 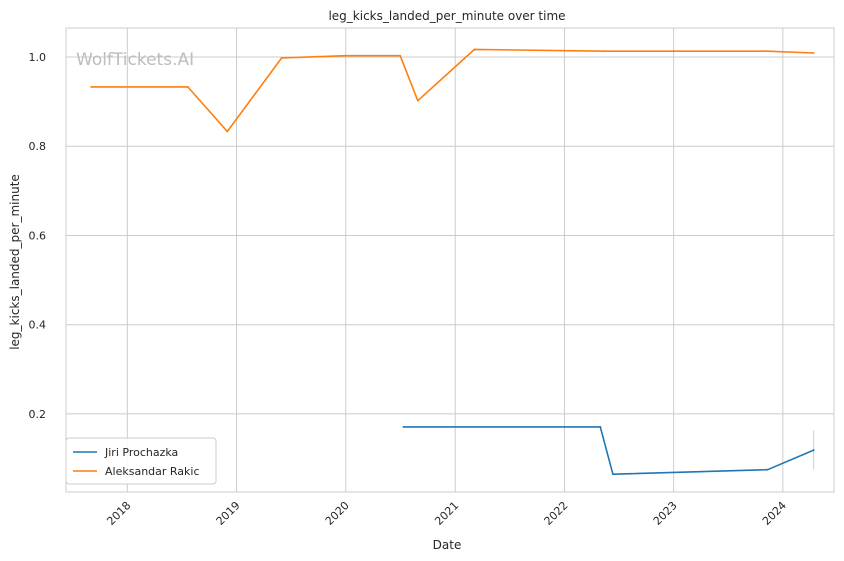 What do you see at coordinates (135, 60) in the screenshot?
I see `watermark: WolfTickets.AI` at bounding box center [135, 60].